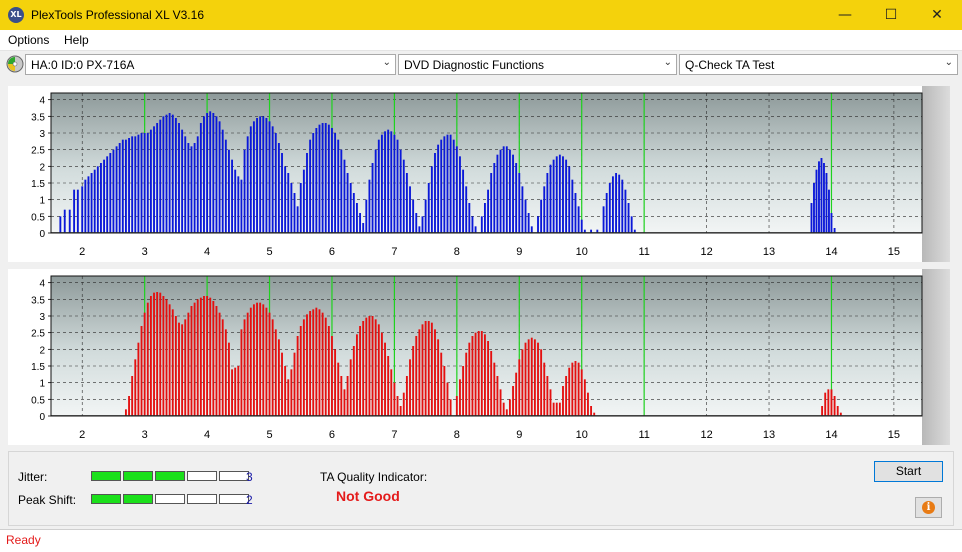 This screenshot has width=962, height=552. I want to click on x-tick-label: 4, so click(207, 435).